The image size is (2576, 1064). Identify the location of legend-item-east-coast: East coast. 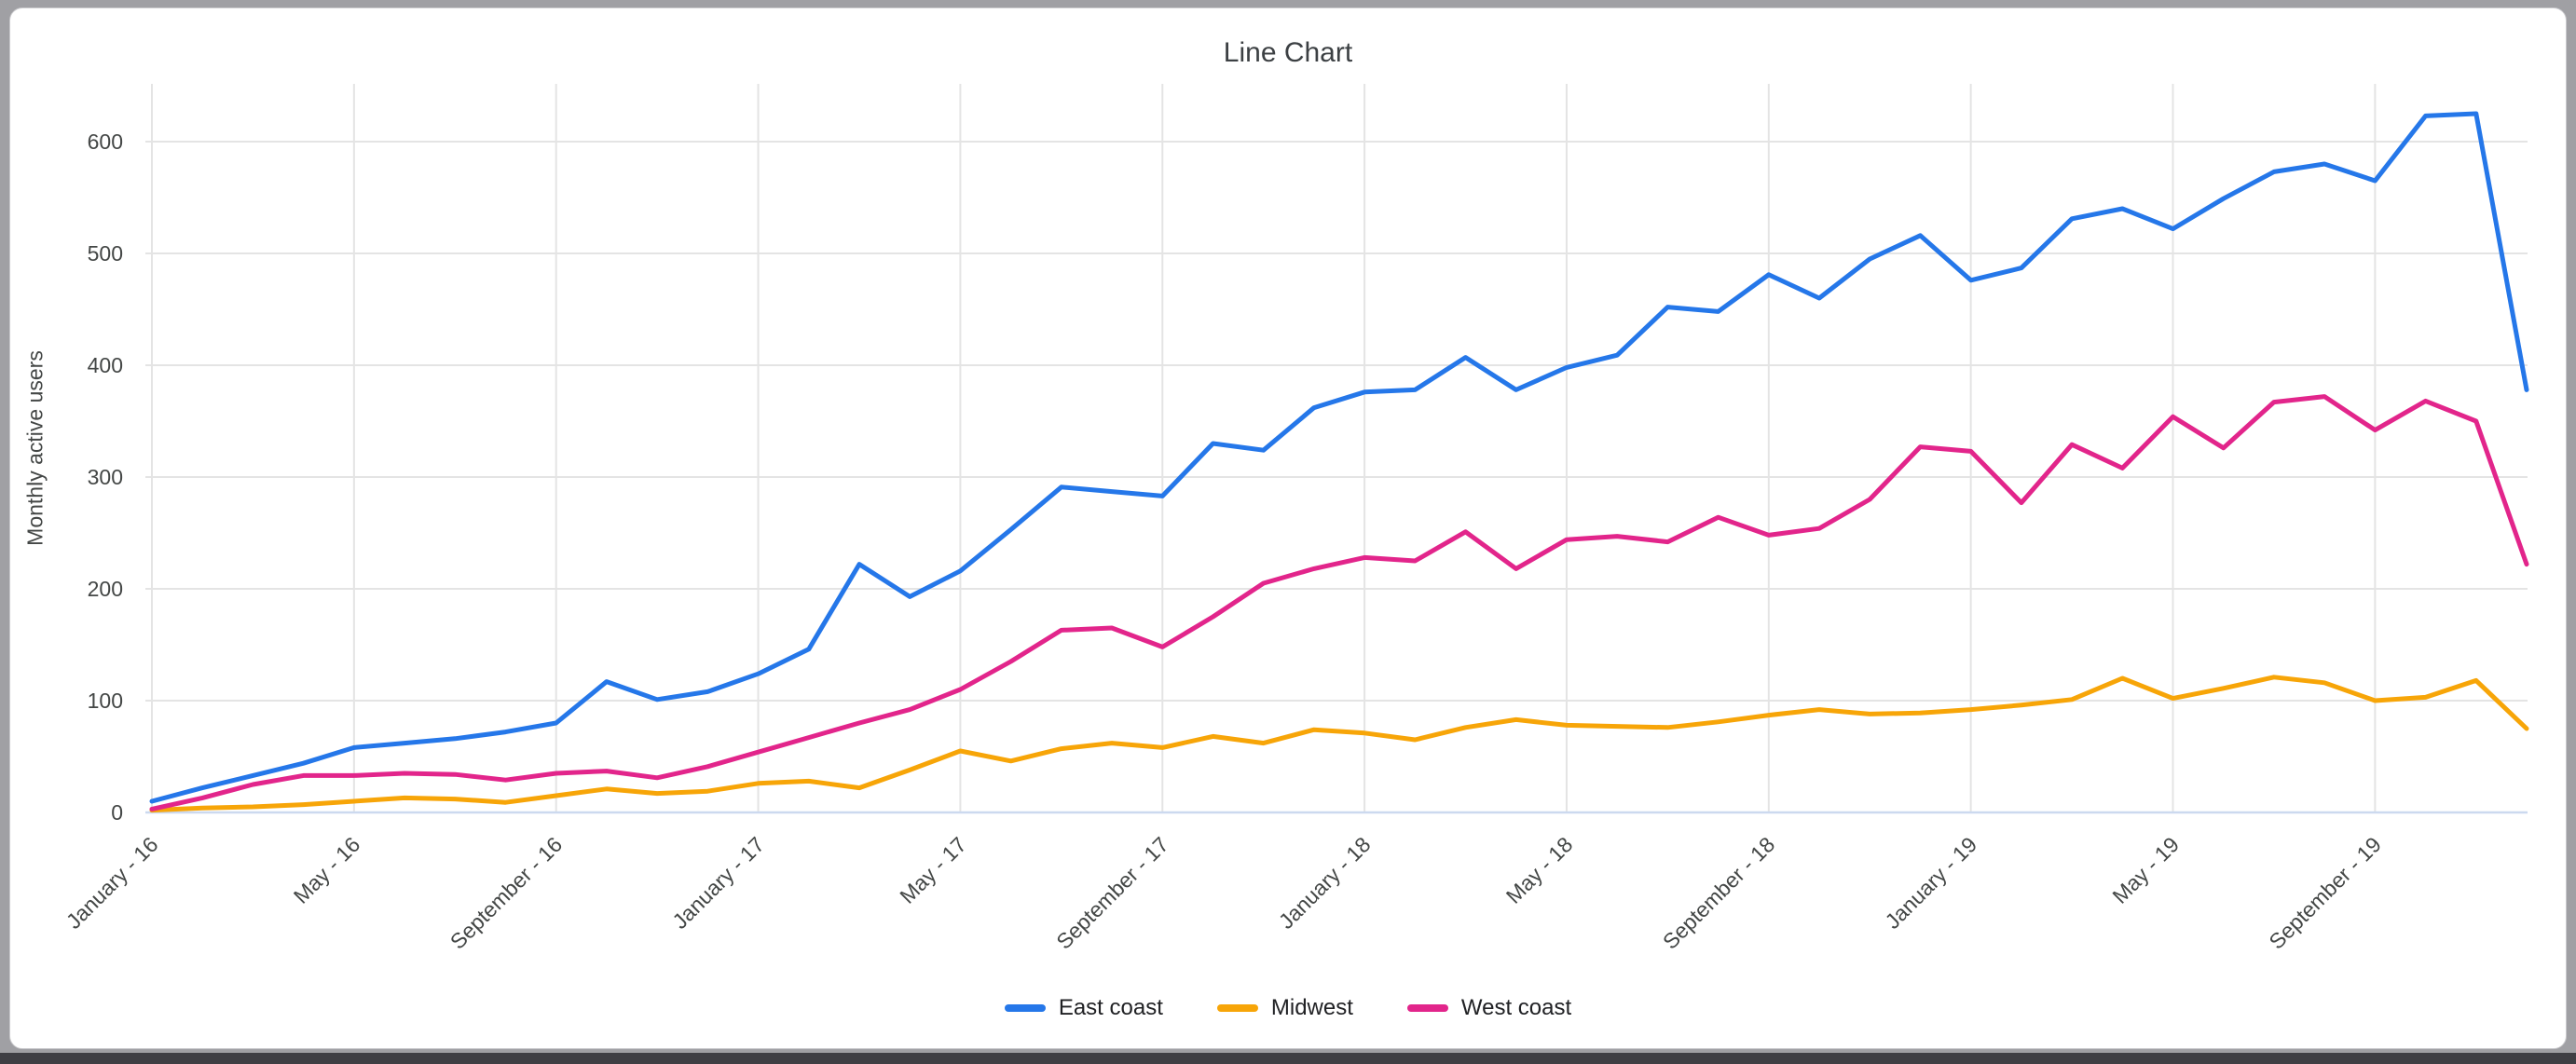
(1083, 1008).